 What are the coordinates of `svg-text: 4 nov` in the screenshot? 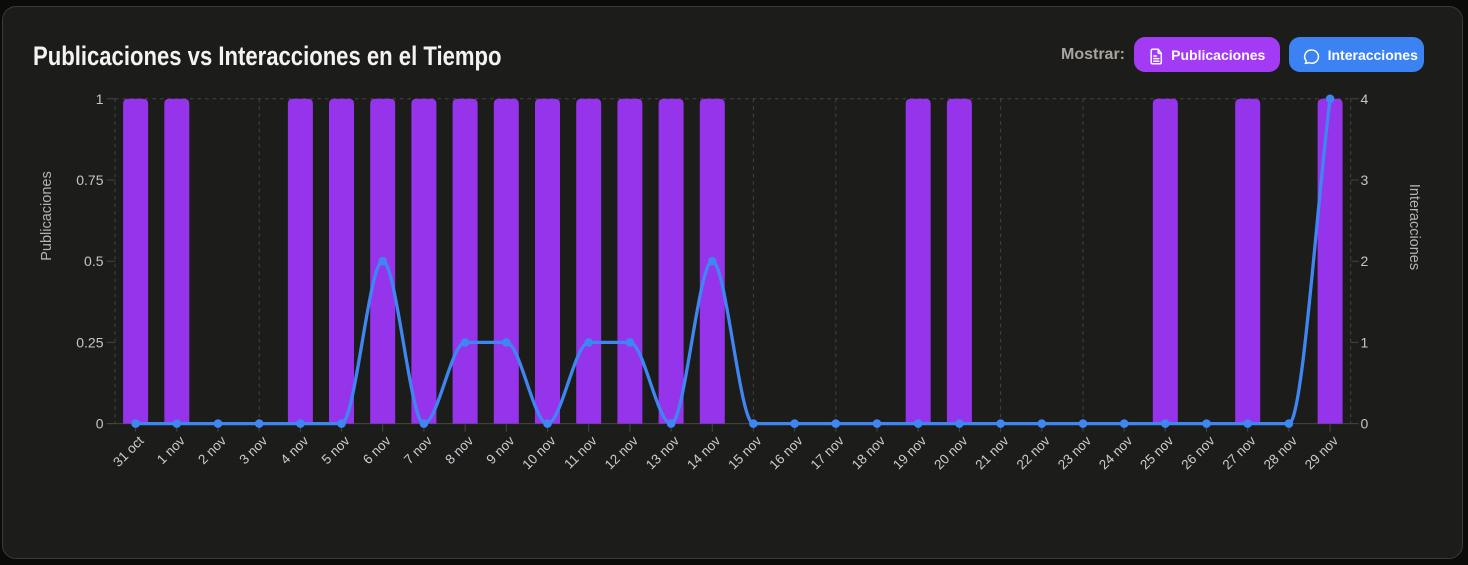 It's located at (295, 450).